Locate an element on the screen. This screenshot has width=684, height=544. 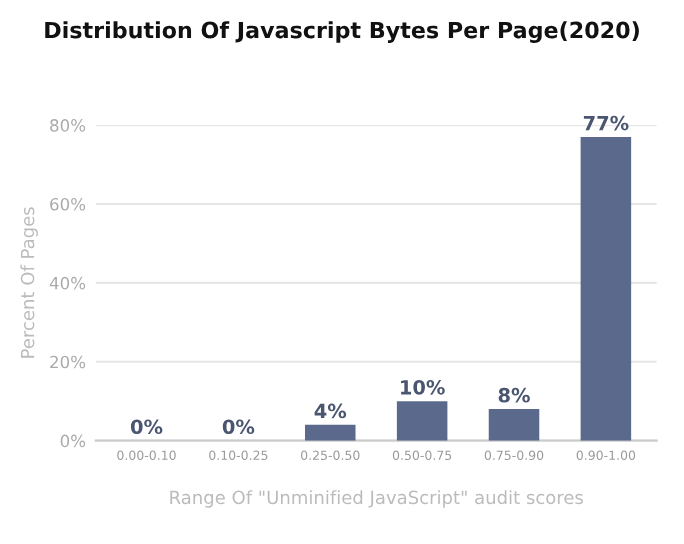
y-tick-label: 40% is located at coordinates (67, 283).